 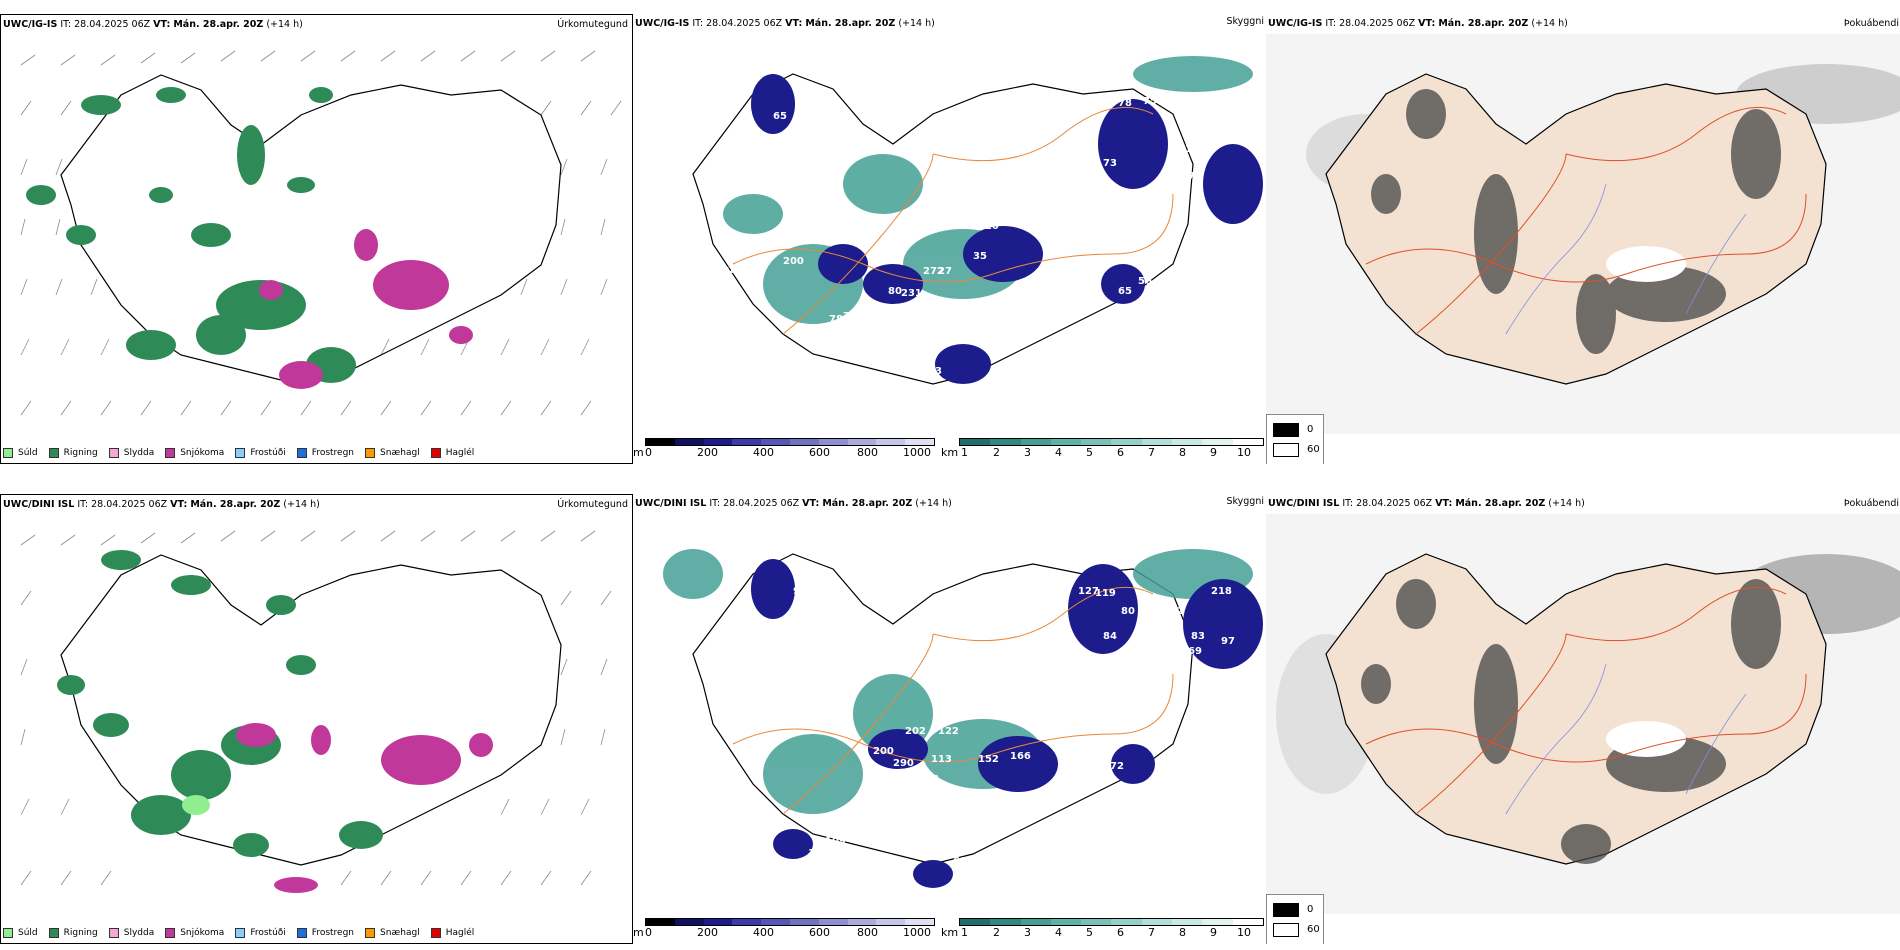 What do you see at coordinates (1117, 766) in the screenshot?
I see `svg-text: 72` at bounding box center [1117, 766].